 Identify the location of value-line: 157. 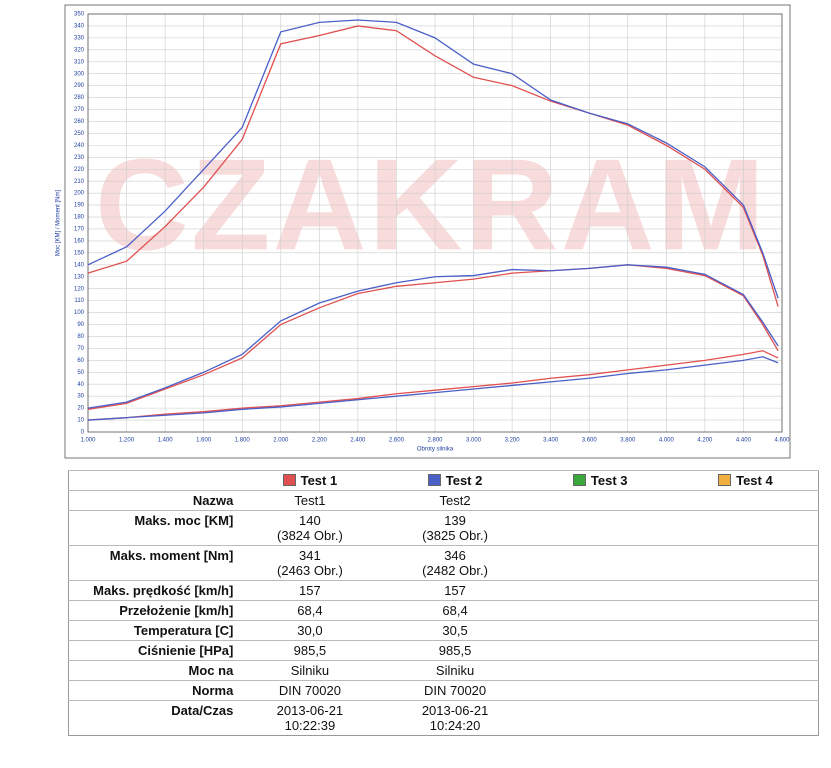
(455, 590).